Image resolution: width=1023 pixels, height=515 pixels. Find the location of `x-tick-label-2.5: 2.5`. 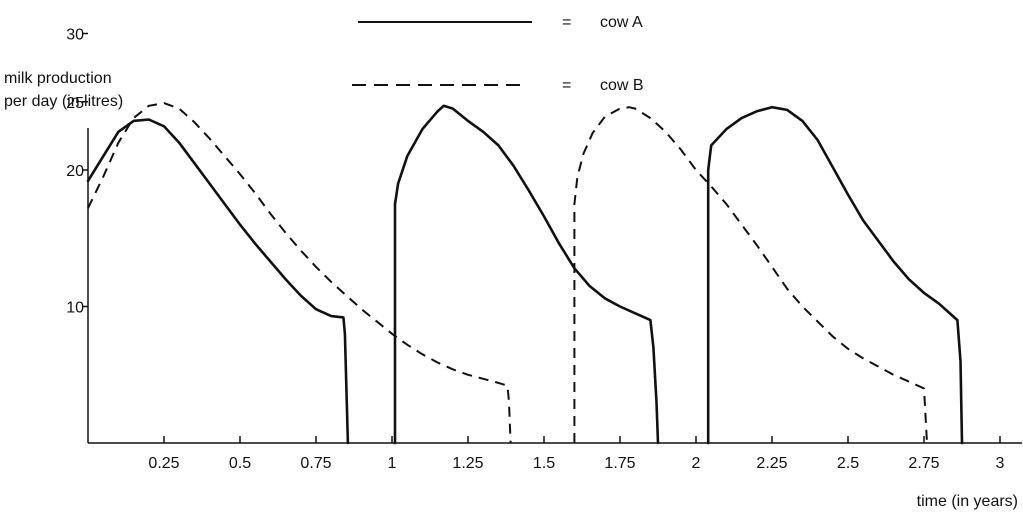

x-tick-label-2.5: 2.5 is located at coordinates (848, 463).